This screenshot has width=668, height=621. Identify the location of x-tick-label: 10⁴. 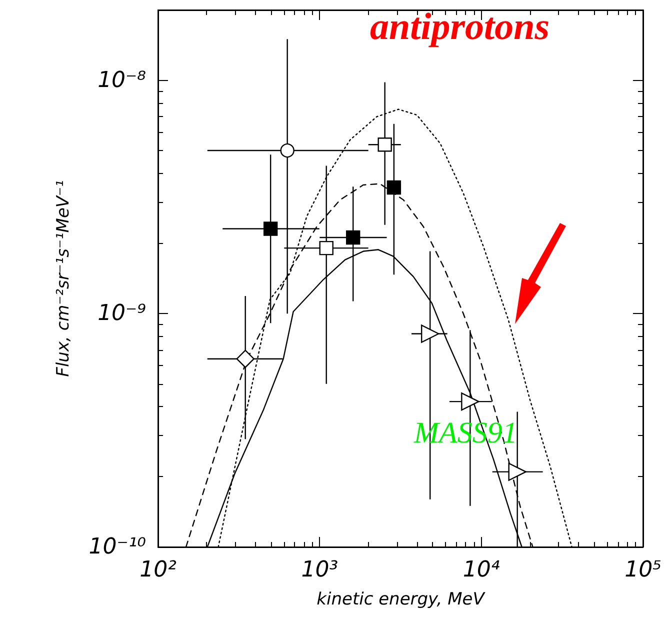
(481, 570).